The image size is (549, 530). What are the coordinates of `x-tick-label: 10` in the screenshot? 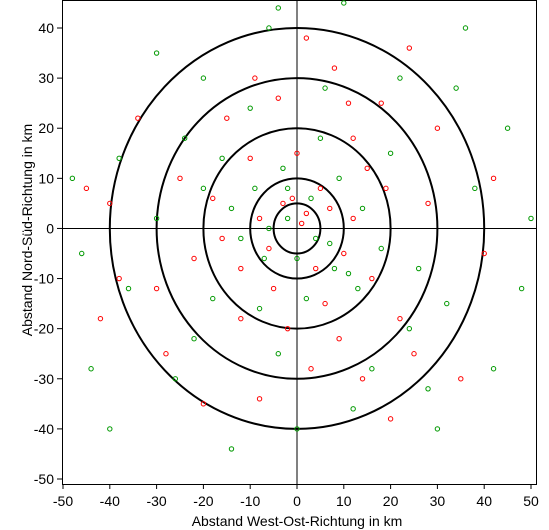 It's located at (344, 501).